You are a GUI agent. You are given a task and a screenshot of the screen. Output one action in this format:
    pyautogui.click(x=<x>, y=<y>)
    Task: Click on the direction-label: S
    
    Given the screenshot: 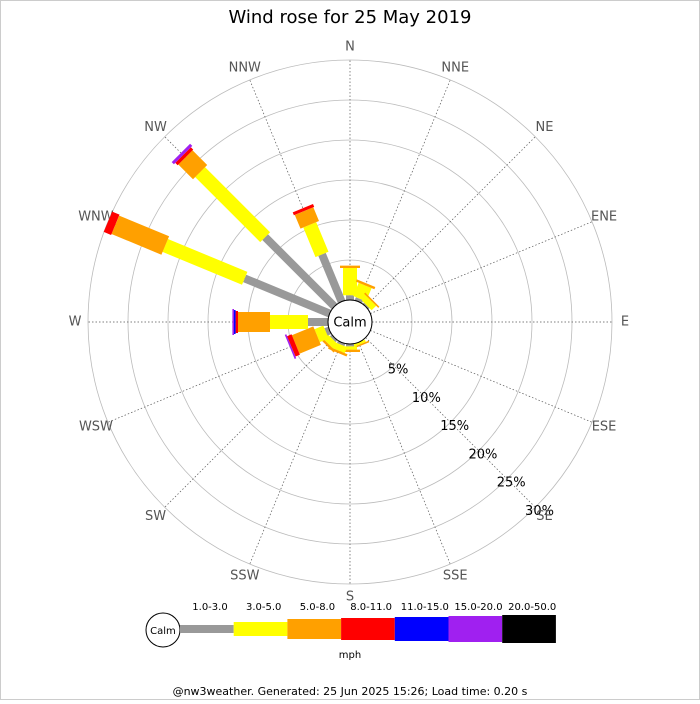 What is the action you would take?
    pyautogui.click(x=350, y=597)
    